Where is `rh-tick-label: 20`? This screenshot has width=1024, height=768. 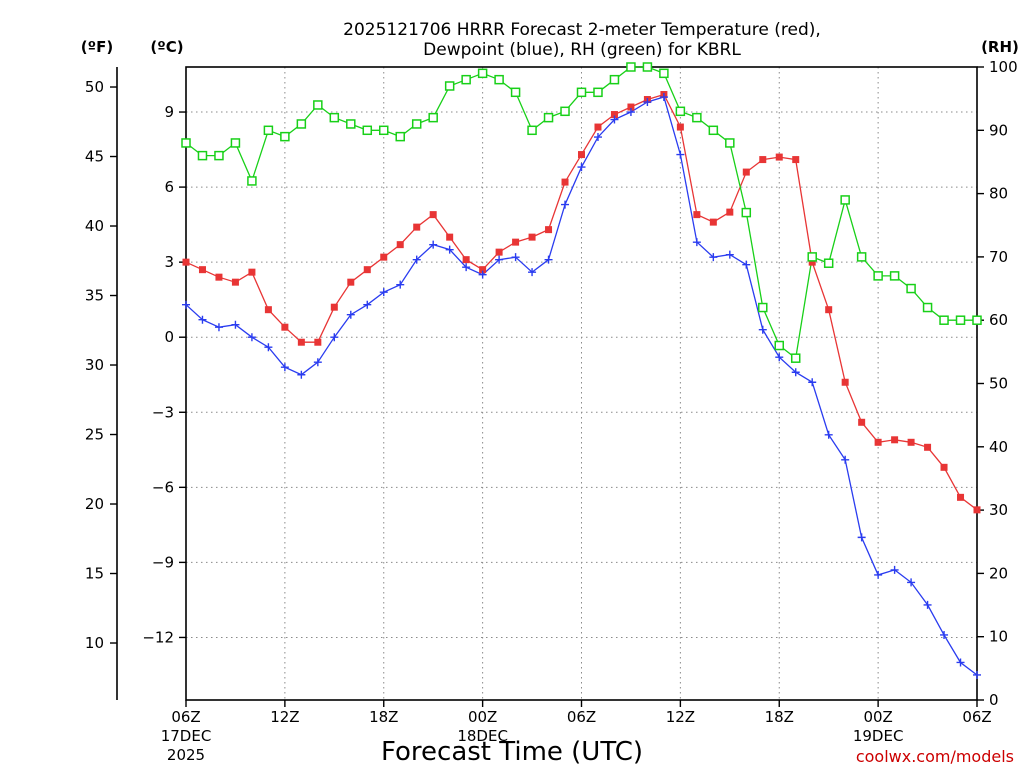
rh-tick-label: 20 is located at coordinates (998, 573).